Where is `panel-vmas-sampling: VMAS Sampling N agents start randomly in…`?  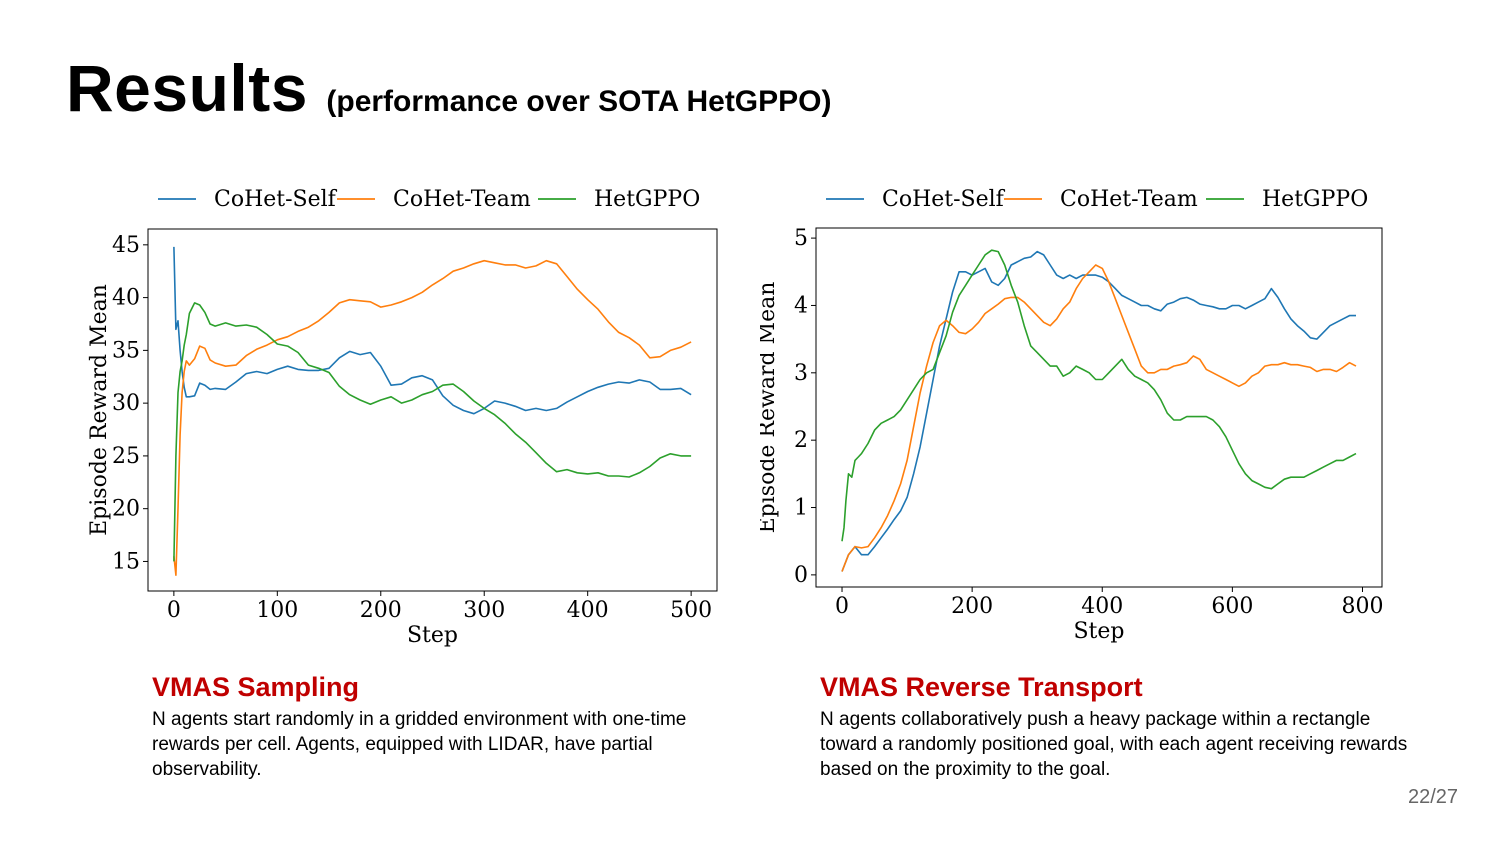 panel-vmas-sampling: VMAS Sampling N agents start randomly in… is located at coordinates (452, 727).